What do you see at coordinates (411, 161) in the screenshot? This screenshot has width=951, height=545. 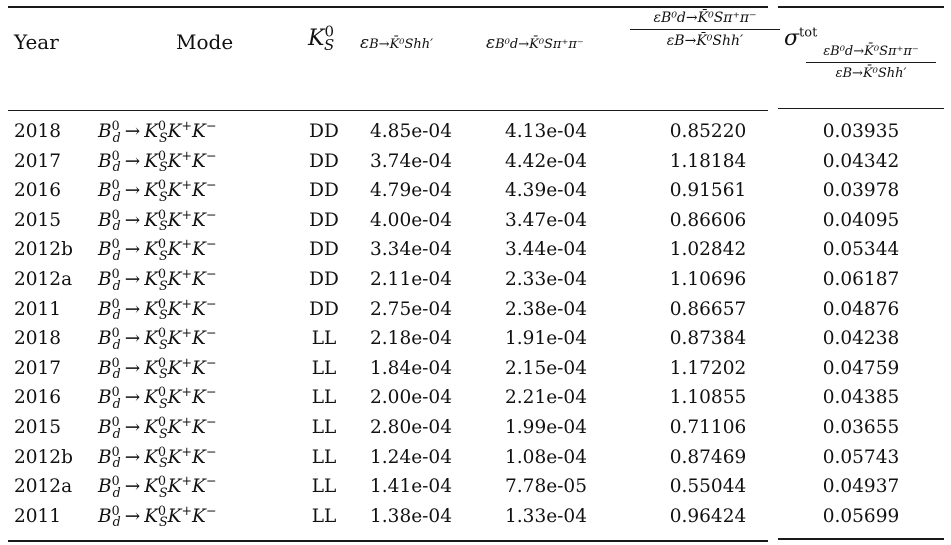 I see `cell-eff-b: 3.74e-04` at bounding box center [411, 161].